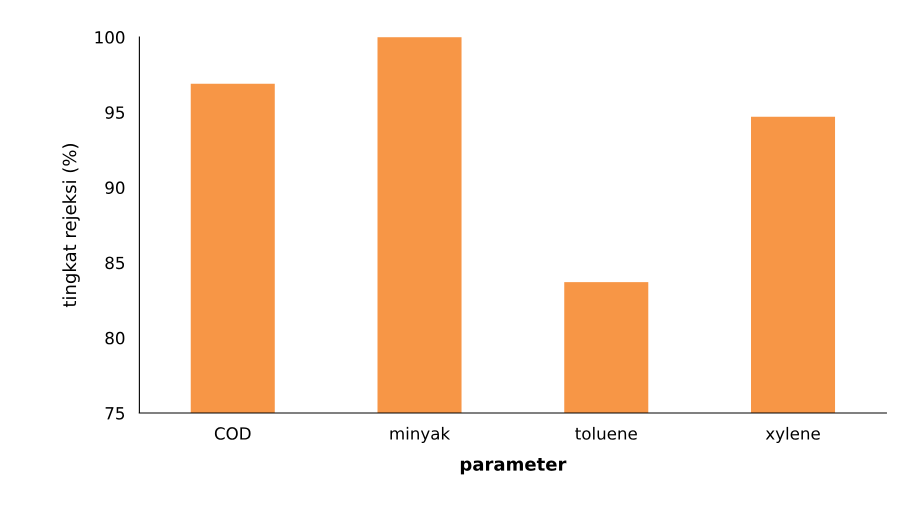  What do you see at coordinates (114, 338) in the screenshot?
I see `y-tick-label: 80` at bounding box center [114, 338].